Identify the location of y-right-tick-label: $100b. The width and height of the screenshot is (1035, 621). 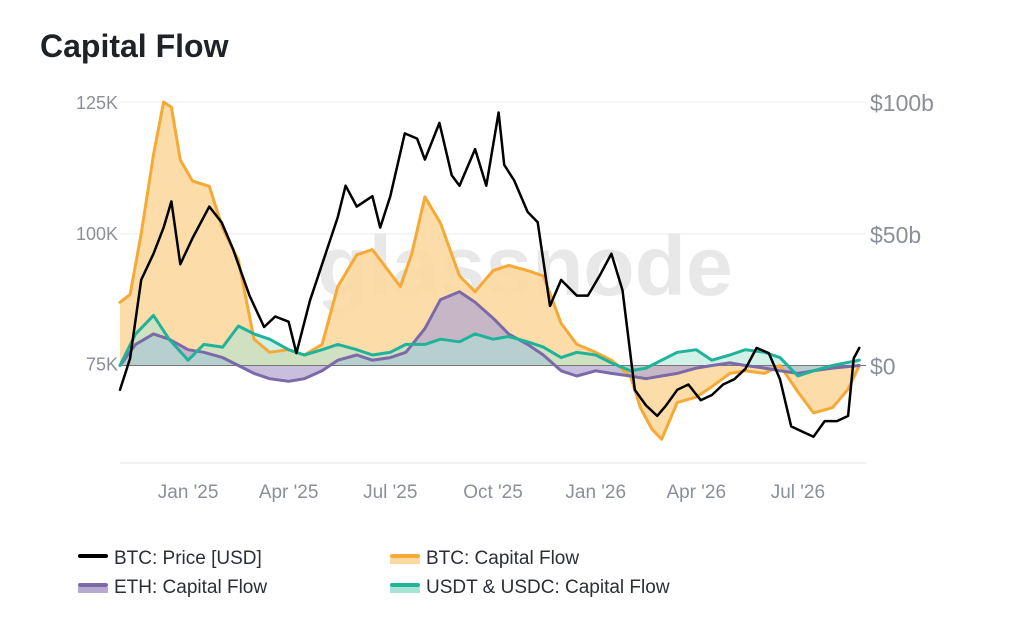
(902, 103).